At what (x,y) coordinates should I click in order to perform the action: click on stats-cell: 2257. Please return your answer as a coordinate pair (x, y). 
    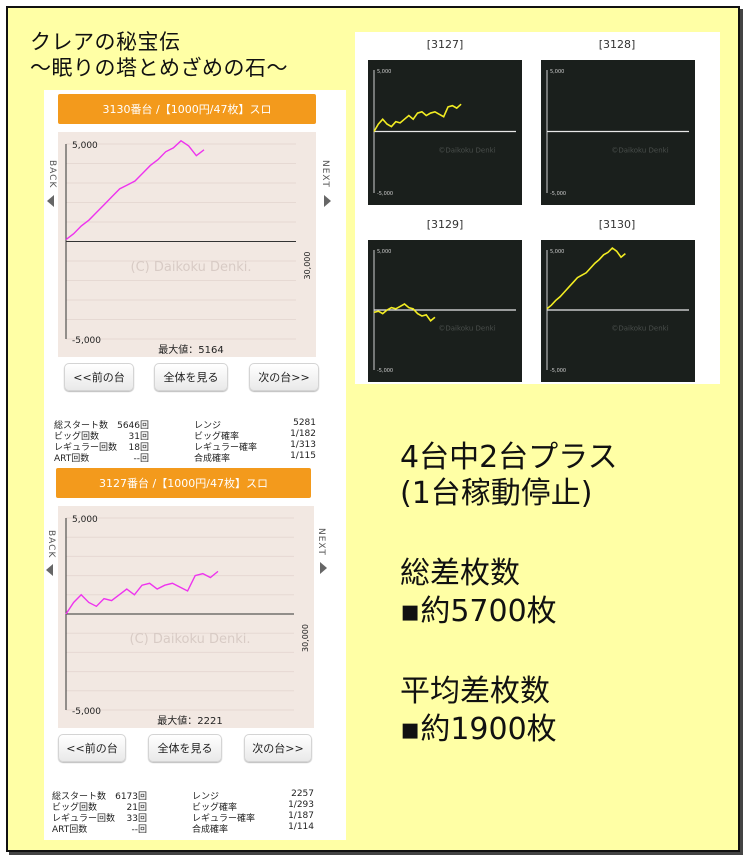
    Looking at the image, I should click on (302, 794).